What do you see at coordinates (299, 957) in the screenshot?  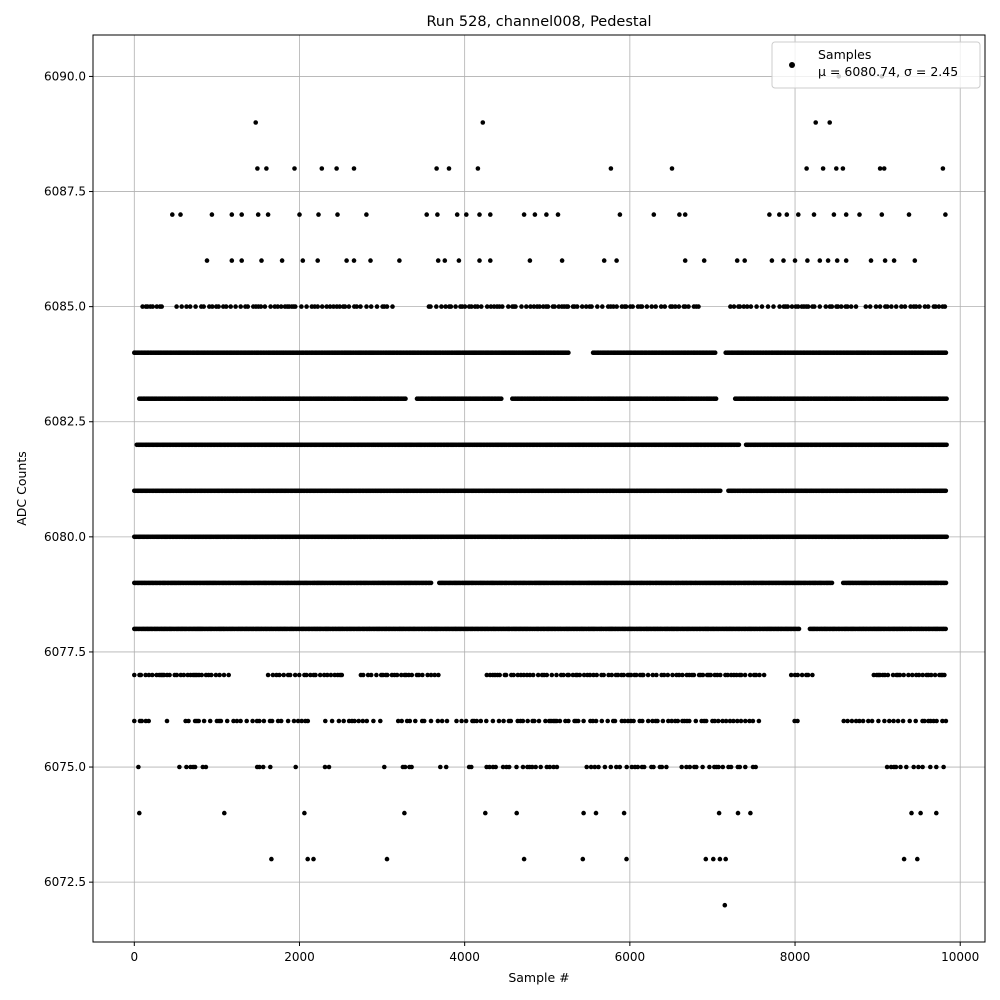 I see `x-tick-label: 2000` at bounding box center [299, 957].